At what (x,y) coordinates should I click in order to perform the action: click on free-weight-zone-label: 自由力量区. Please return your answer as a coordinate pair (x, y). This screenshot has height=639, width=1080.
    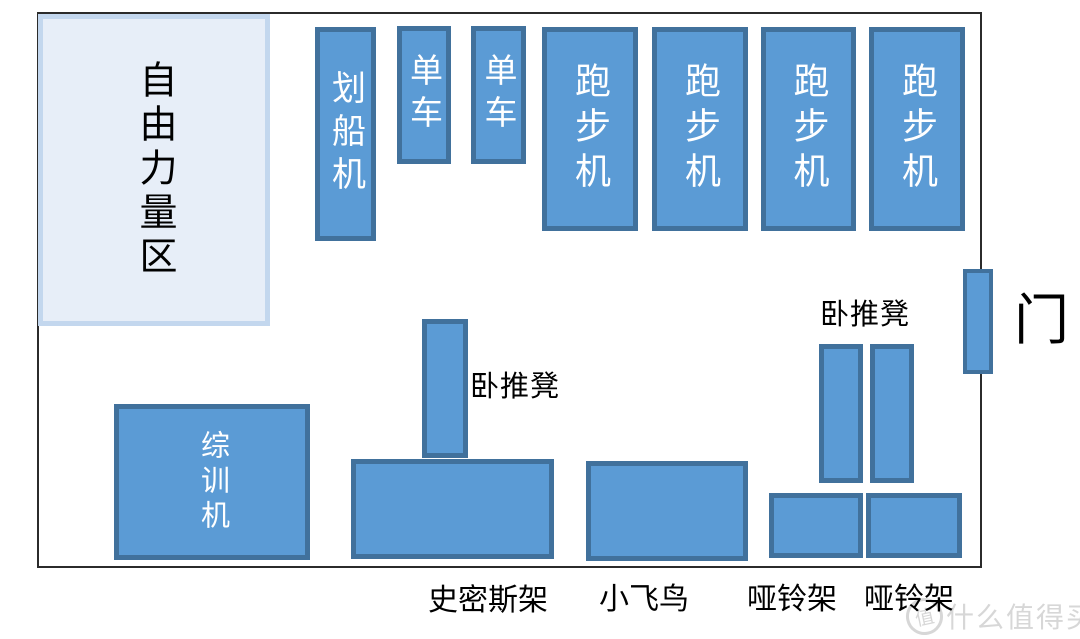
    Looking at the image, I should click on (154, 170).